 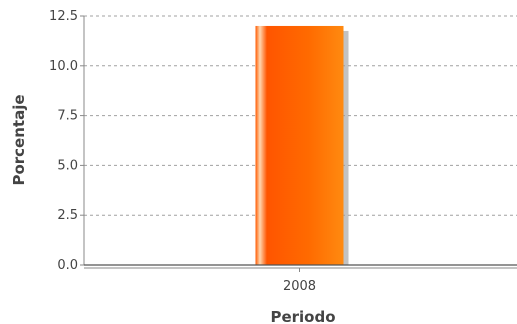 I want to click on x-tick-label: 2008, so click(x=299, y=286).